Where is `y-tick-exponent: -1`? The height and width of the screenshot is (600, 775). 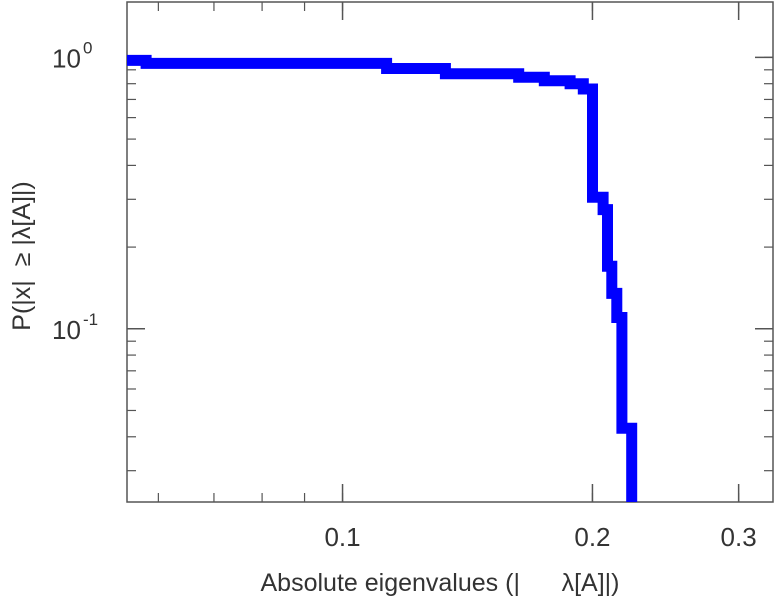 y-tick-exponent: -1 is located at coordinates (90, 319).